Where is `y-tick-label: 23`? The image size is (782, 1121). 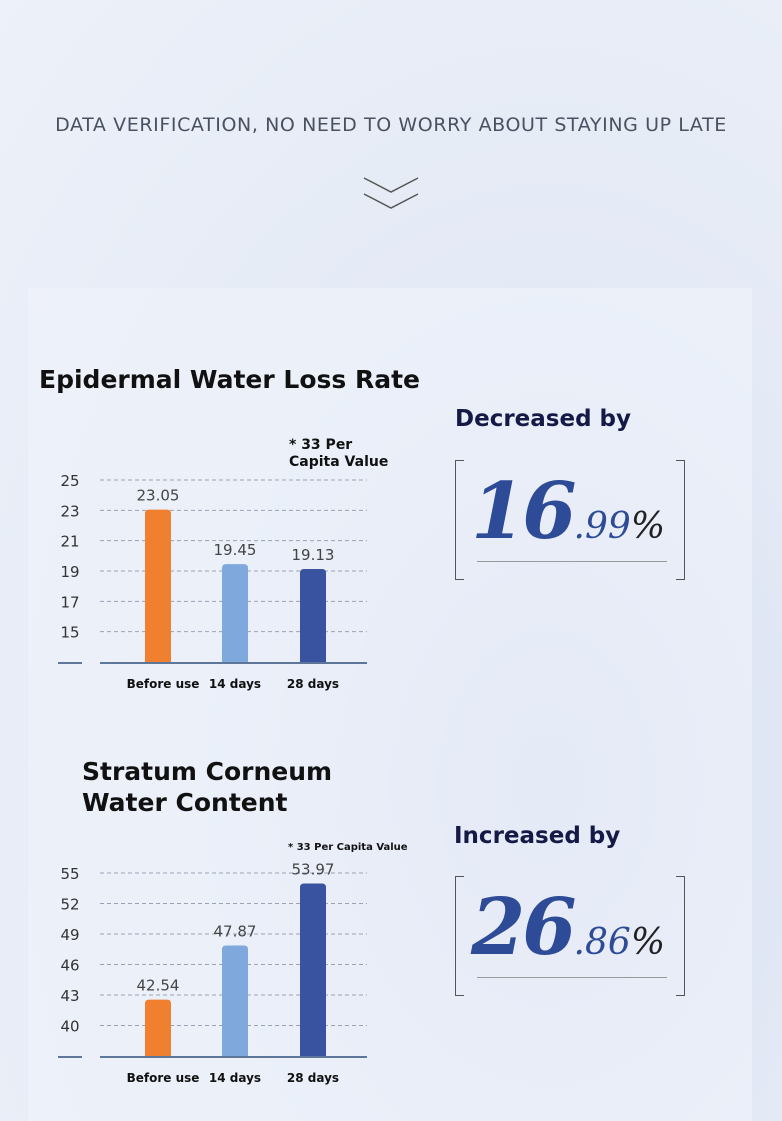 y-tick-label: 23 is located at coordinates (69, 511).